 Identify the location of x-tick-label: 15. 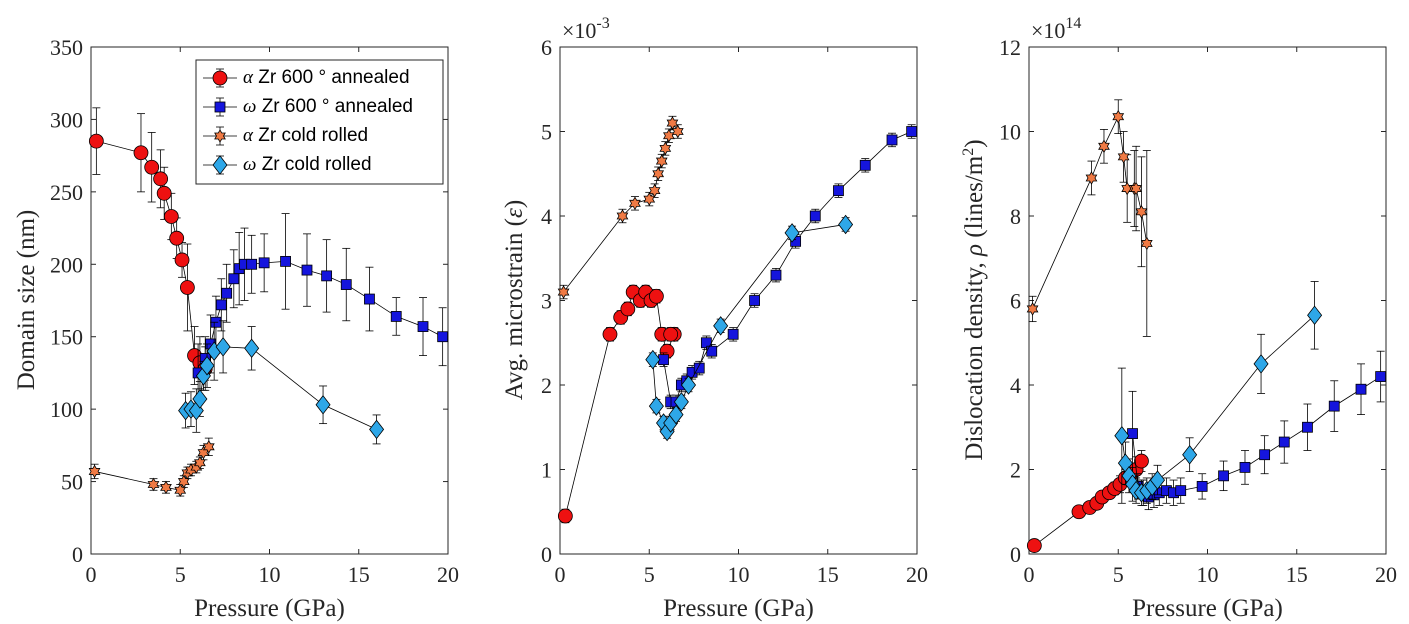
(1297, 574).